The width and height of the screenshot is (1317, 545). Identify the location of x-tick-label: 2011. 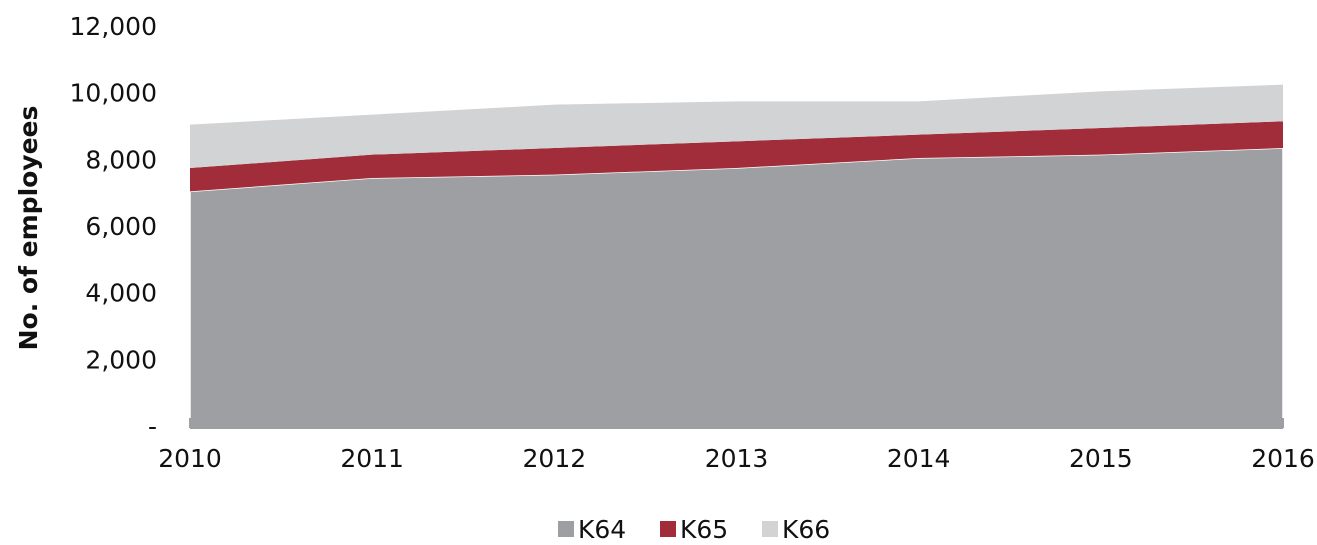
(372, 458).